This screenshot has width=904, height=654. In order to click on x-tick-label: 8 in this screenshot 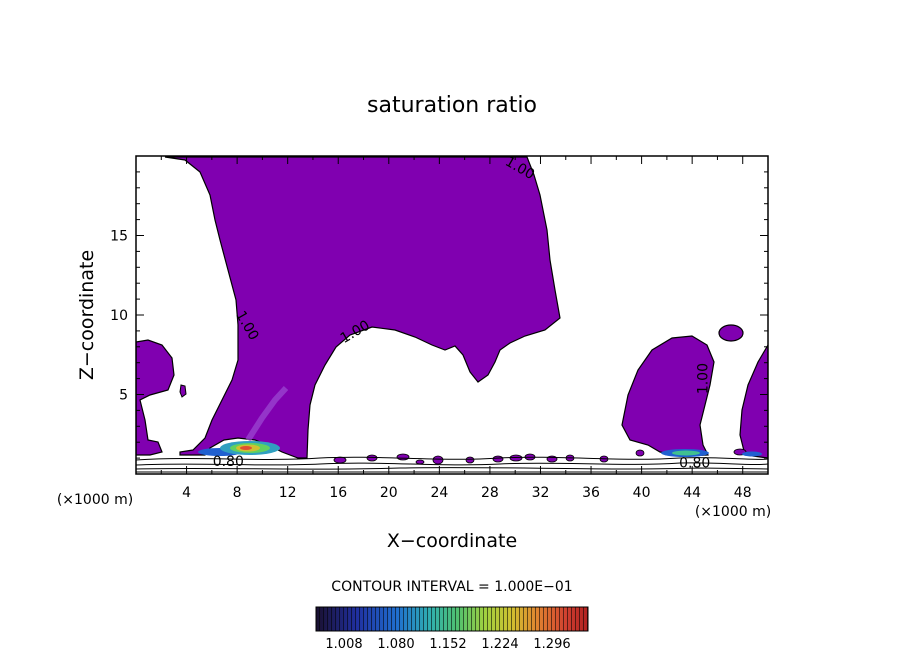, I will do `click(237, 493)`.